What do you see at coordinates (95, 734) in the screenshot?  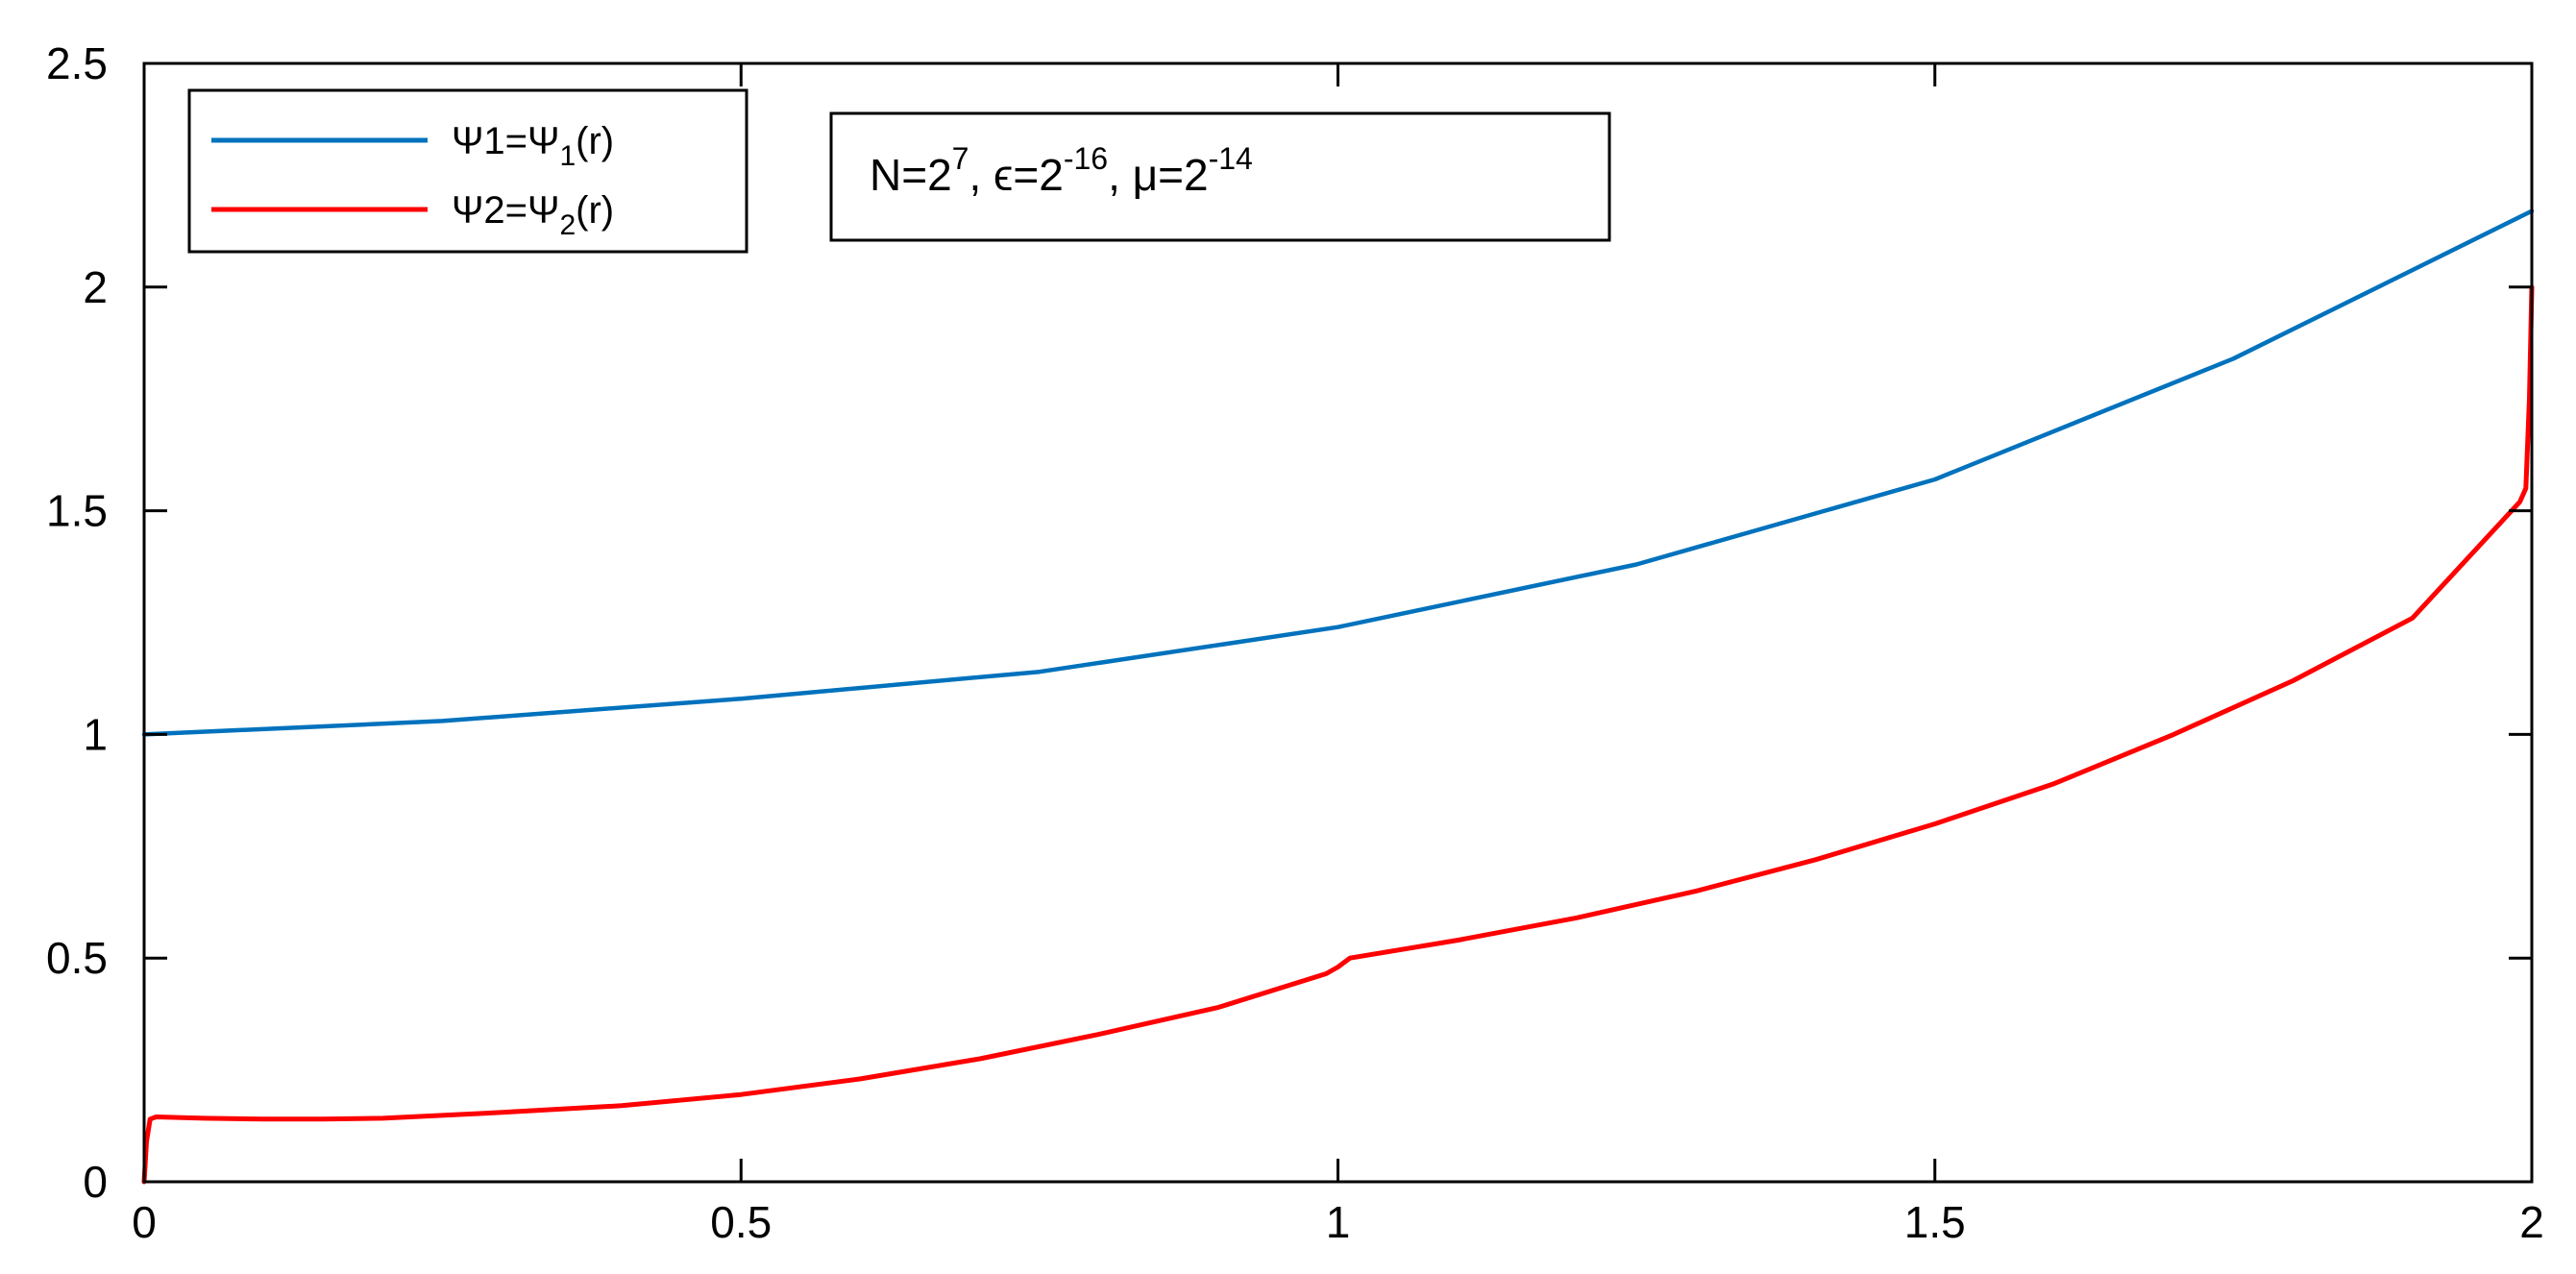 I see `y-tick-label: 1` at bounding box center [95, 734].